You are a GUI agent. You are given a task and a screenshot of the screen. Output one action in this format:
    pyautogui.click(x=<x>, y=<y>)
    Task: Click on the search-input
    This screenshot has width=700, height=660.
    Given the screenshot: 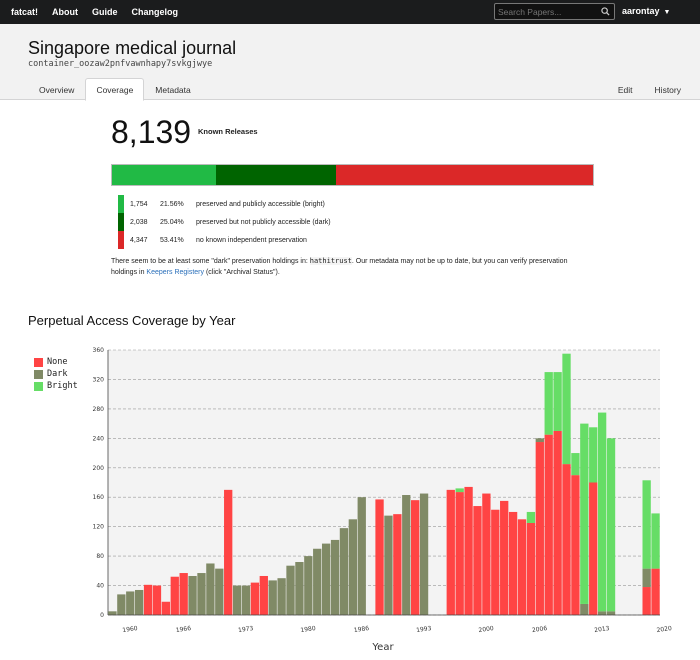 What is the action you would take?
    pyautogui.click(x=546, y=11)
    